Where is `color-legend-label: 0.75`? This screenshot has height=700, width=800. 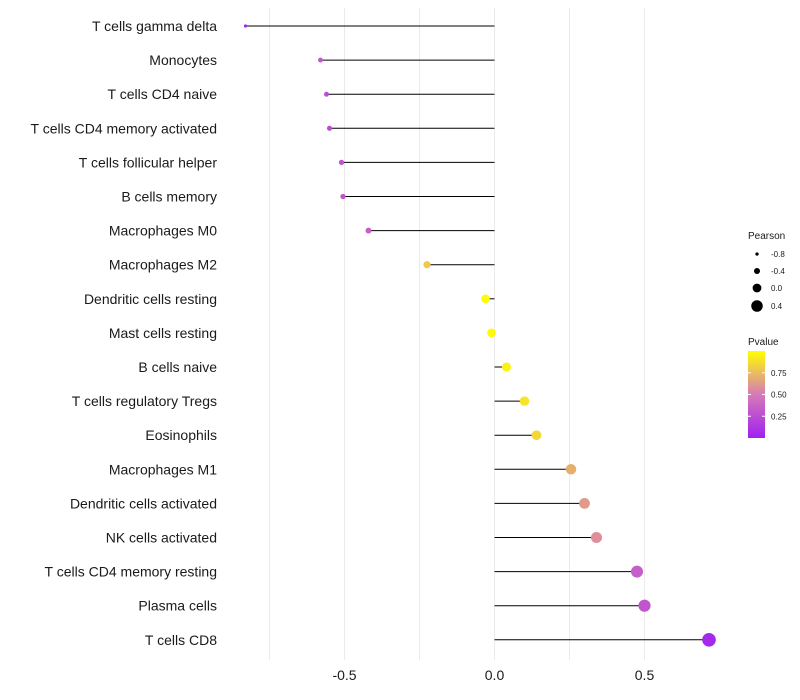
color-legend-label: 0.75 is located at coordinates (779, 373).